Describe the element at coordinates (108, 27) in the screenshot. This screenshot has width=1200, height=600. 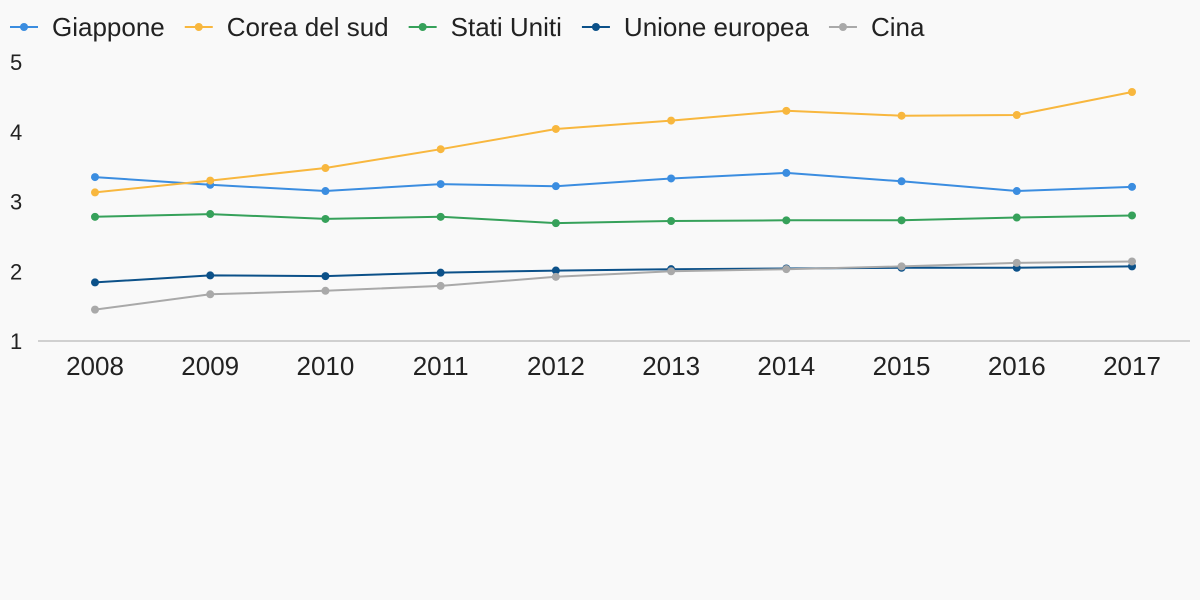
I see `legend-label: Giappone` at that location.